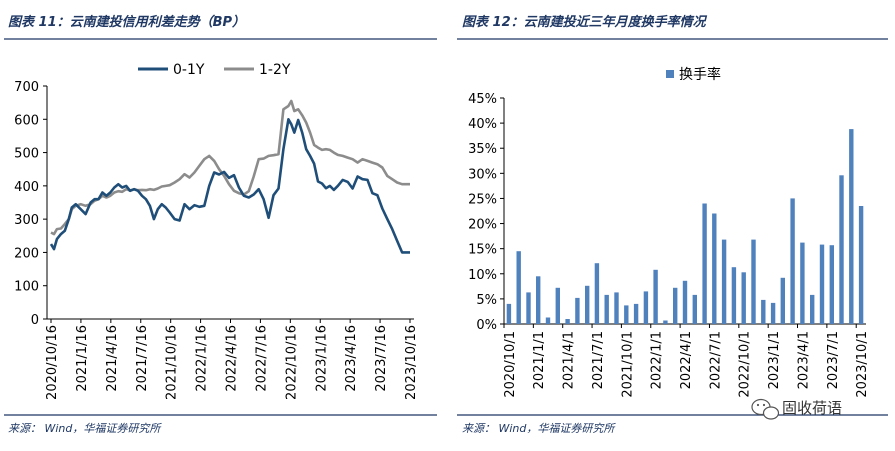  Describe the element at coordinates (482, 199) in the screenshot. I see `bar-y-tick-label: 25%` at that location.